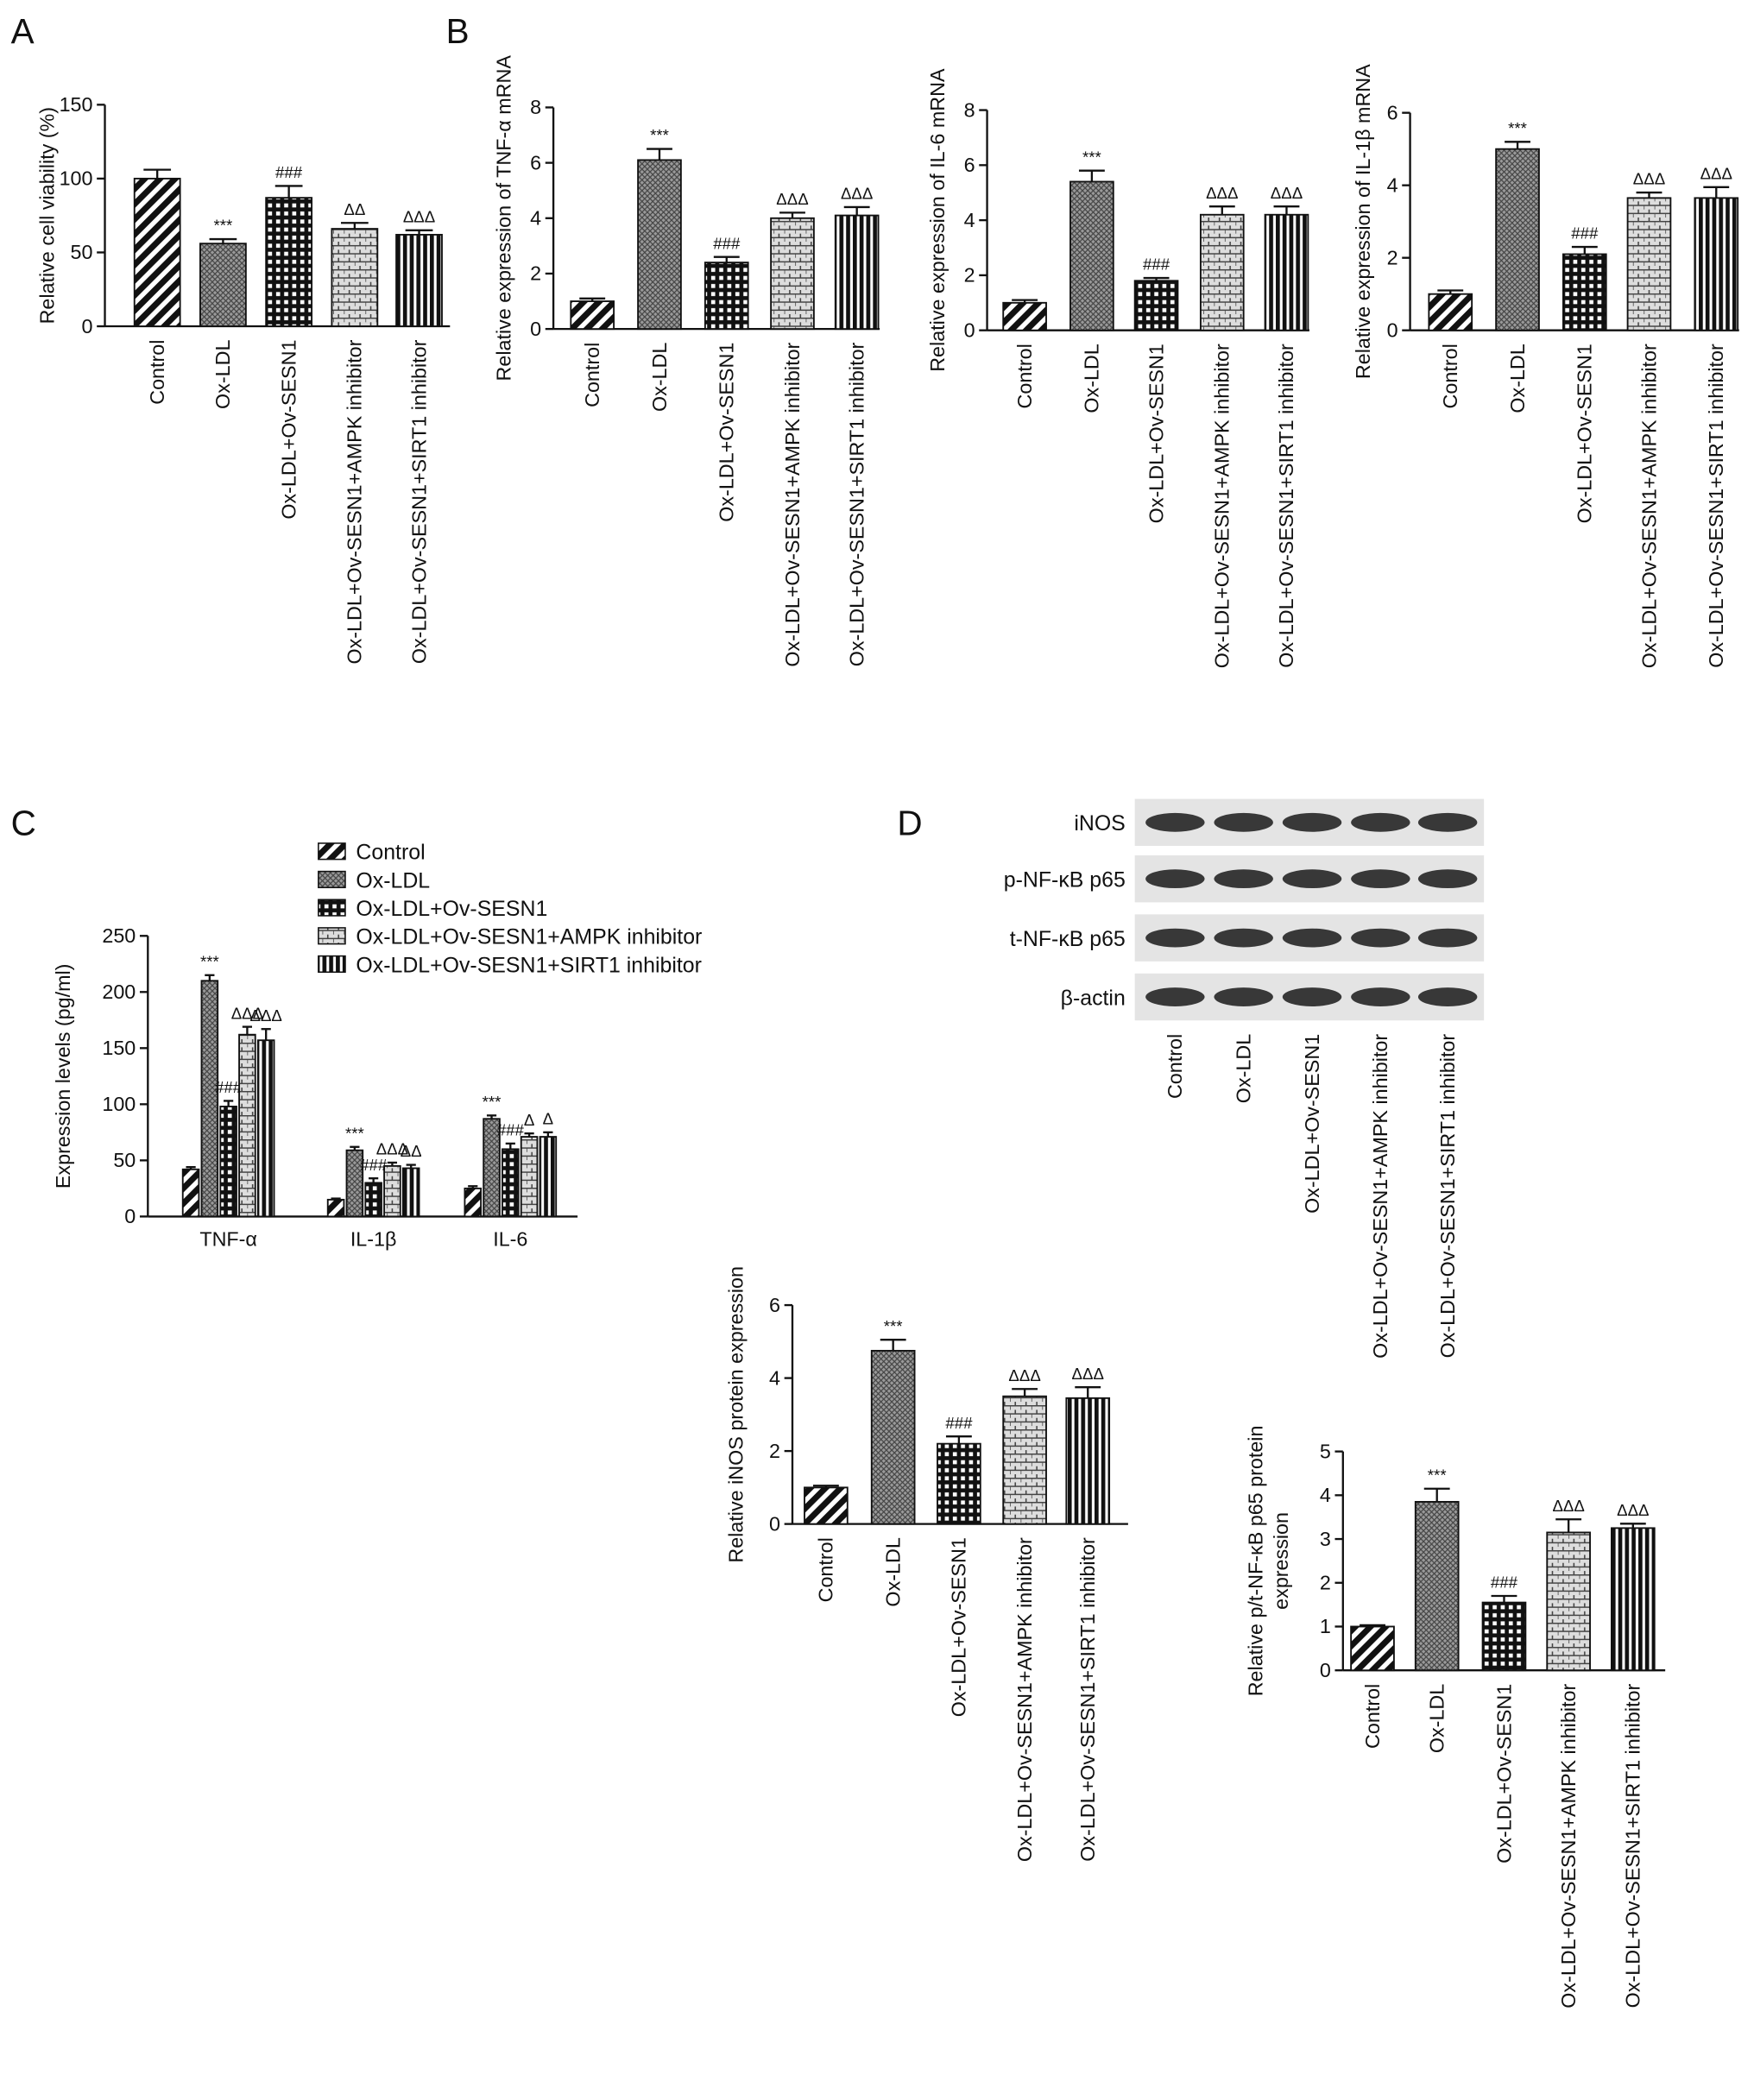 The width and height of the screenshot is (1754, 2100). Describe the element at coordinates (228, 1239) in the screenshot. I see `x-tick-label: TNF-α` at that location.